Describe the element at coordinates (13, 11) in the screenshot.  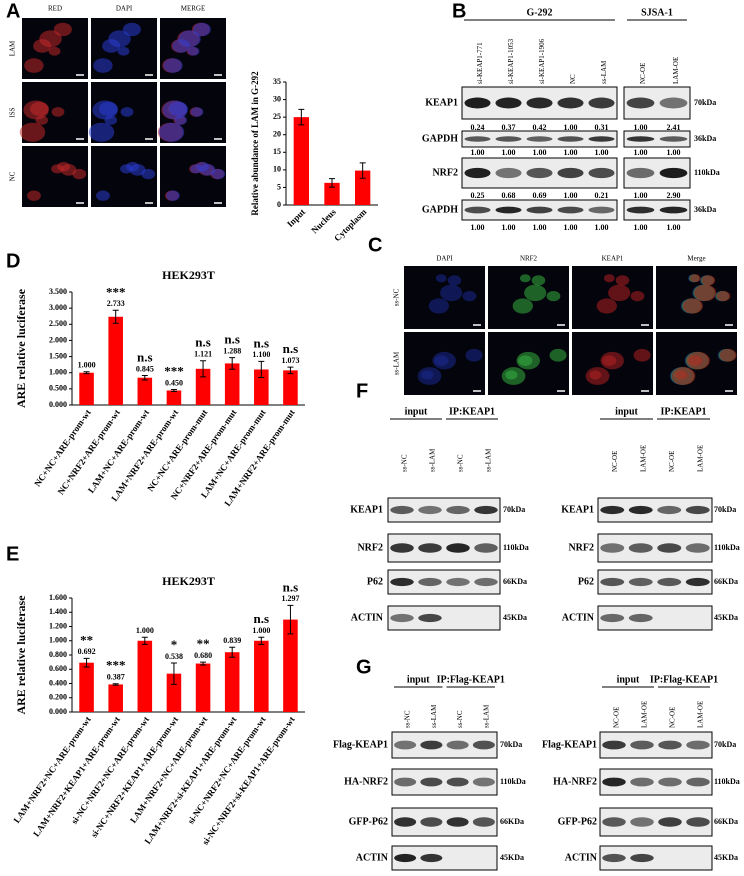
I see `panel-letter: A` at that location.